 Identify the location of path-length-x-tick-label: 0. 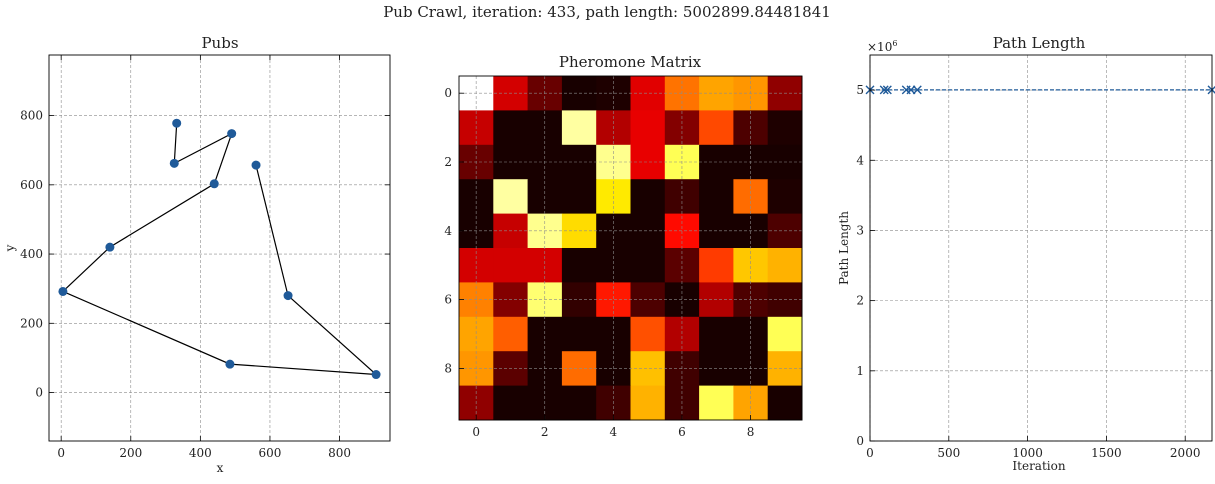
(870, 453).